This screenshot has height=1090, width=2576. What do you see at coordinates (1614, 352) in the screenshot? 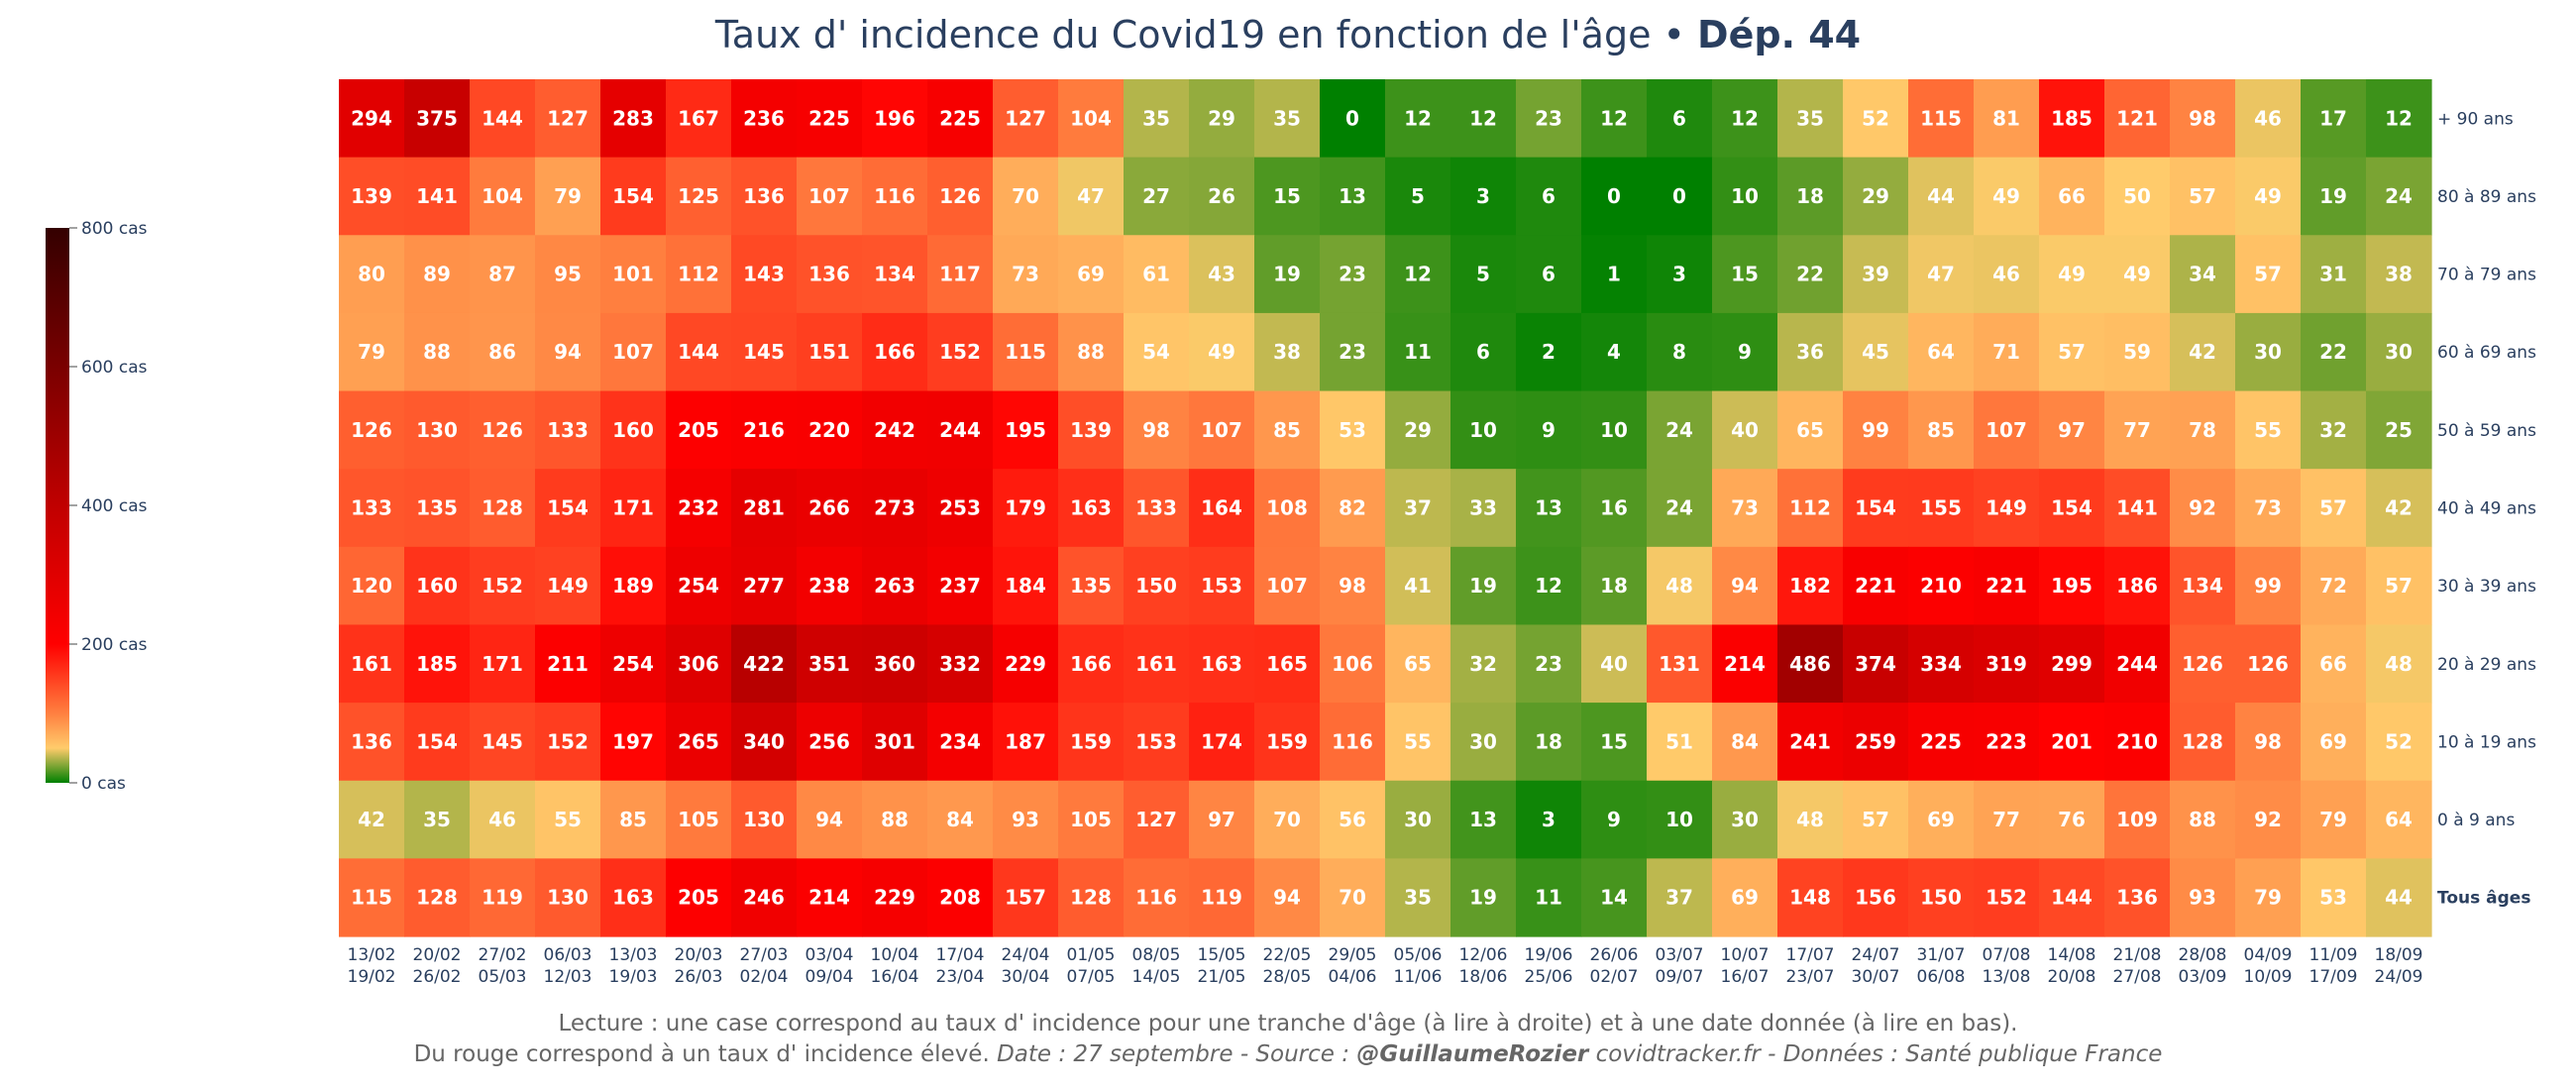
I see `heatmap-cell-value: 4` at bounding box center [1614, 352].